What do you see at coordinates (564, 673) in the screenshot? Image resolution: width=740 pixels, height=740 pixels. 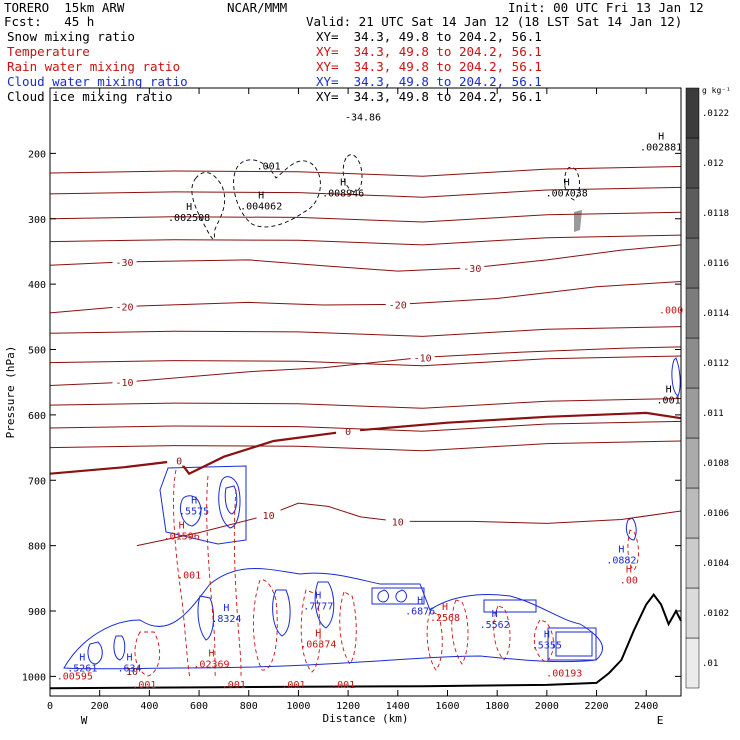 I see `contour-label: .00193` at bounding box center [564, 673].